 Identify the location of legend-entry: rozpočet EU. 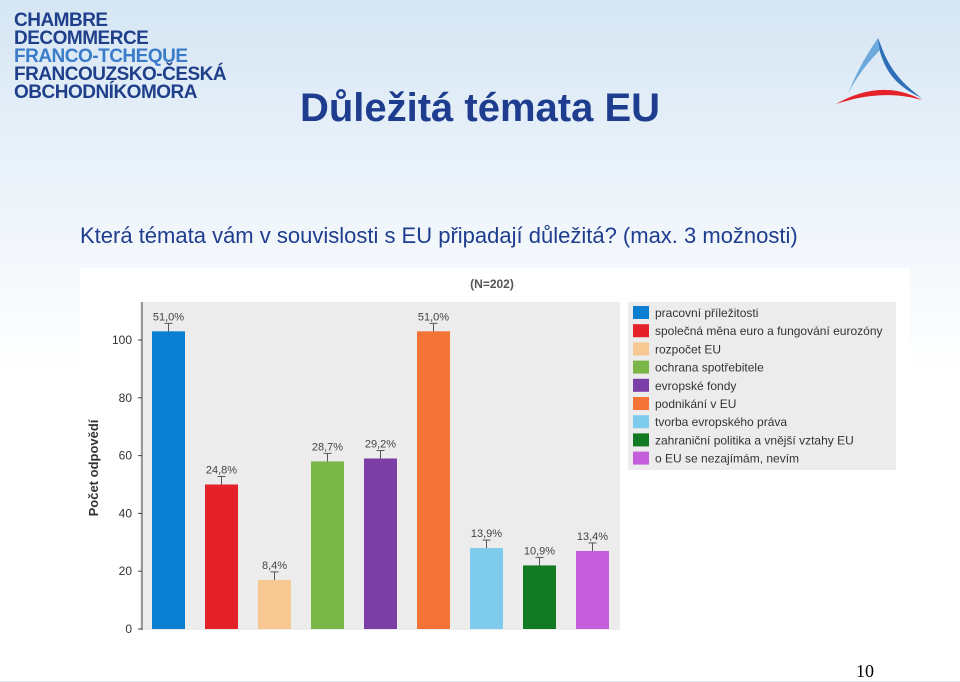
(688, 349).